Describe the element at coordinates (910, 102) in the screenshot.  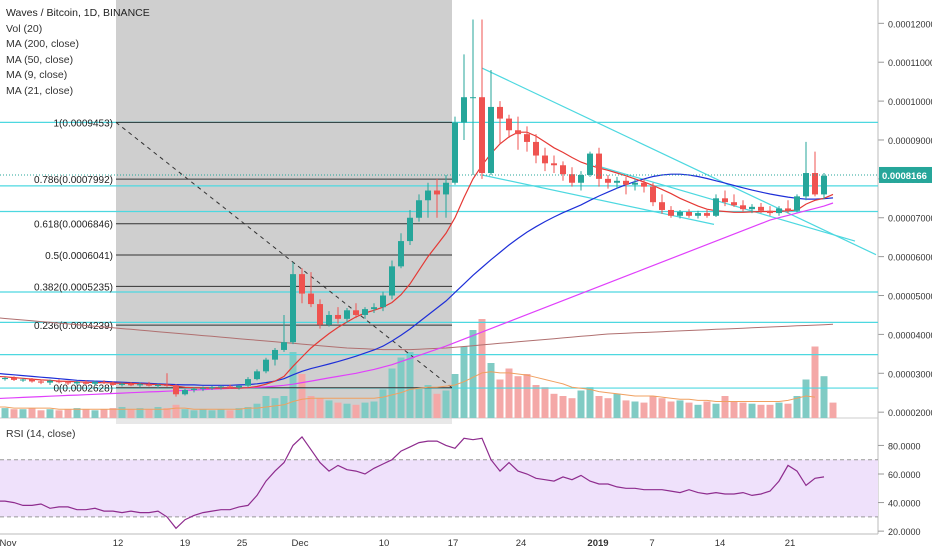
I see `price-tick-label: 0.00010000` at that location.